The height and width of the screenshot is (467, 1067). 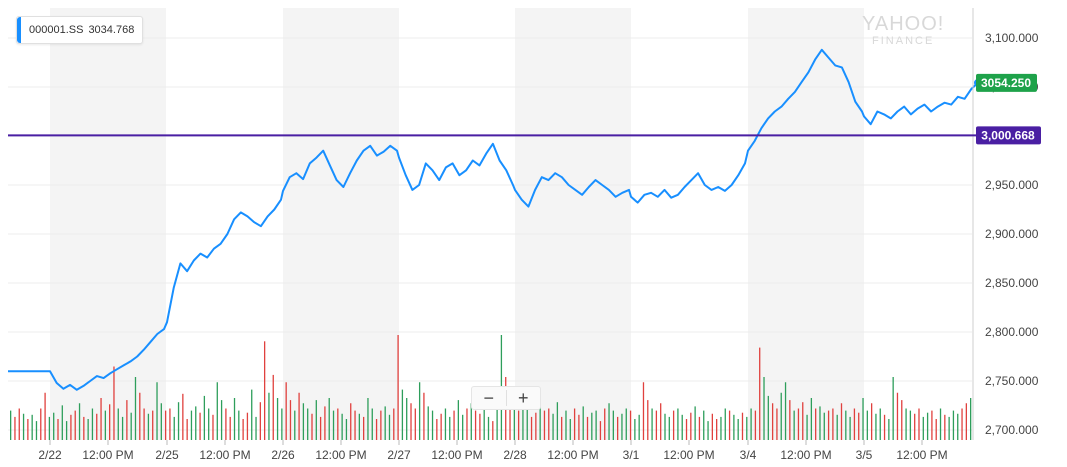 What do you see at coordinates (1012, 234) in the screenshot?
I see `y-tick-label: 2,900.000` at bounding box center [1012, 234].